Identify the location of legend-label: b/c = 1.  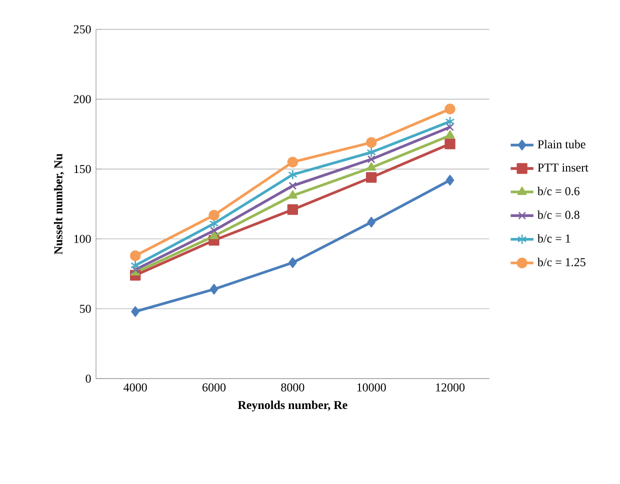
(553, 238).